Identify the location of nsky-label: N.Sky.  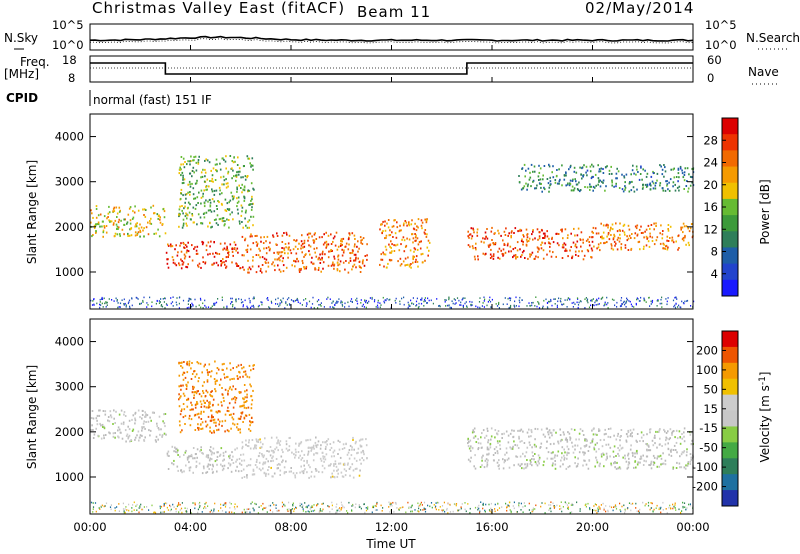
(21, 38).